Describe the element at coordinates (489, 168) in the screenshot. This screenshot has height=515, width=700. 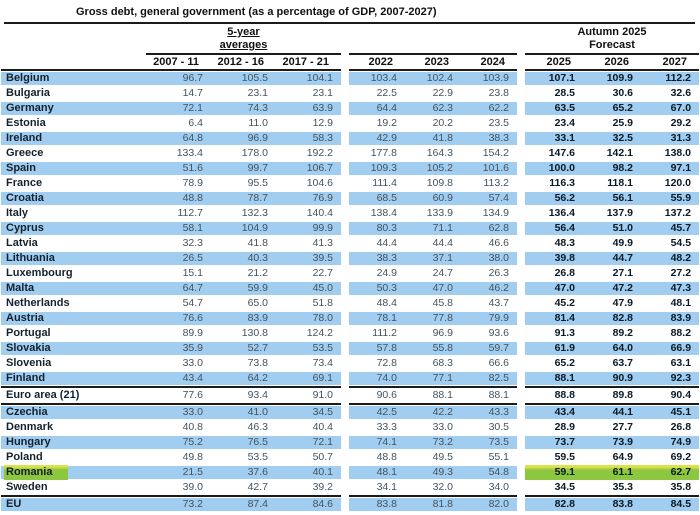
I see `value-cell: 101.6` at that location.